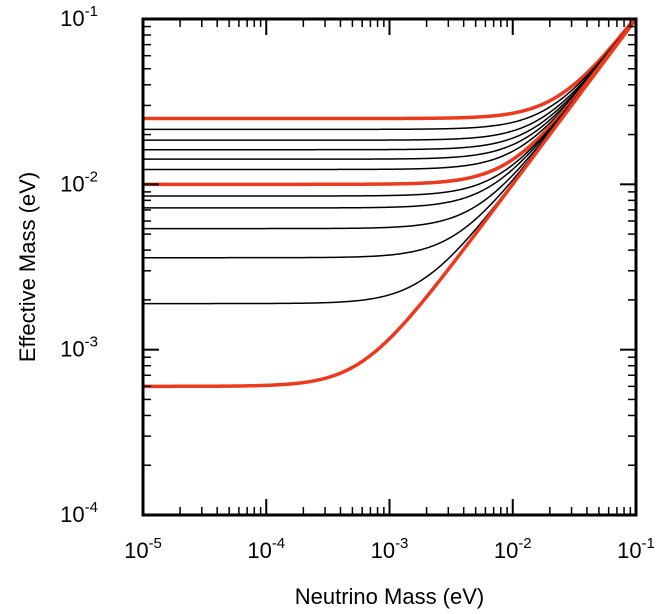  What do you see at coordinates (27, 267) in the screenshot?
I see `y-axis-label: Effective Mass (eV)` at bounding box center [27, 267].